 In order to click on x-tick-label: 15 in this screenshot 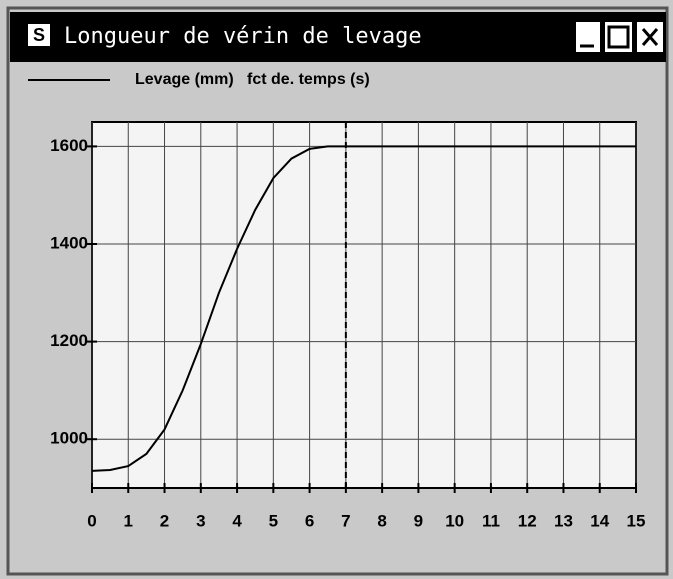, I will do `click(636, 520)`.